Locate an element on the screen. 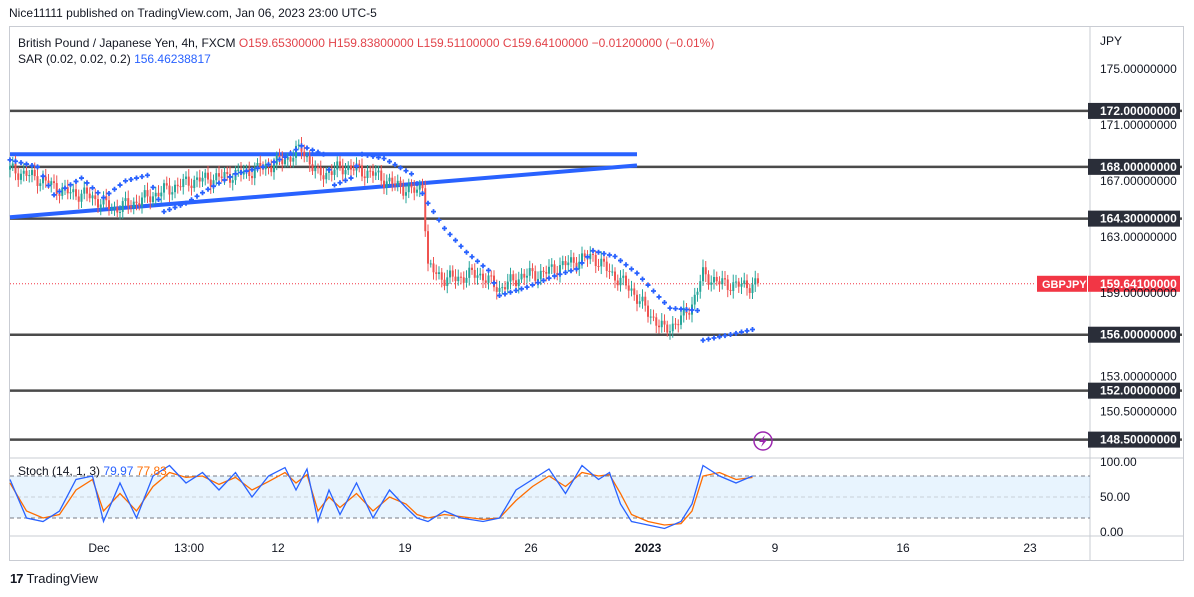 The height and width of the screenshot is (597, 1194). time-axis: Dec 13:00 12 19 26 2023 9 16 23 is located at coordinates (562, 548).